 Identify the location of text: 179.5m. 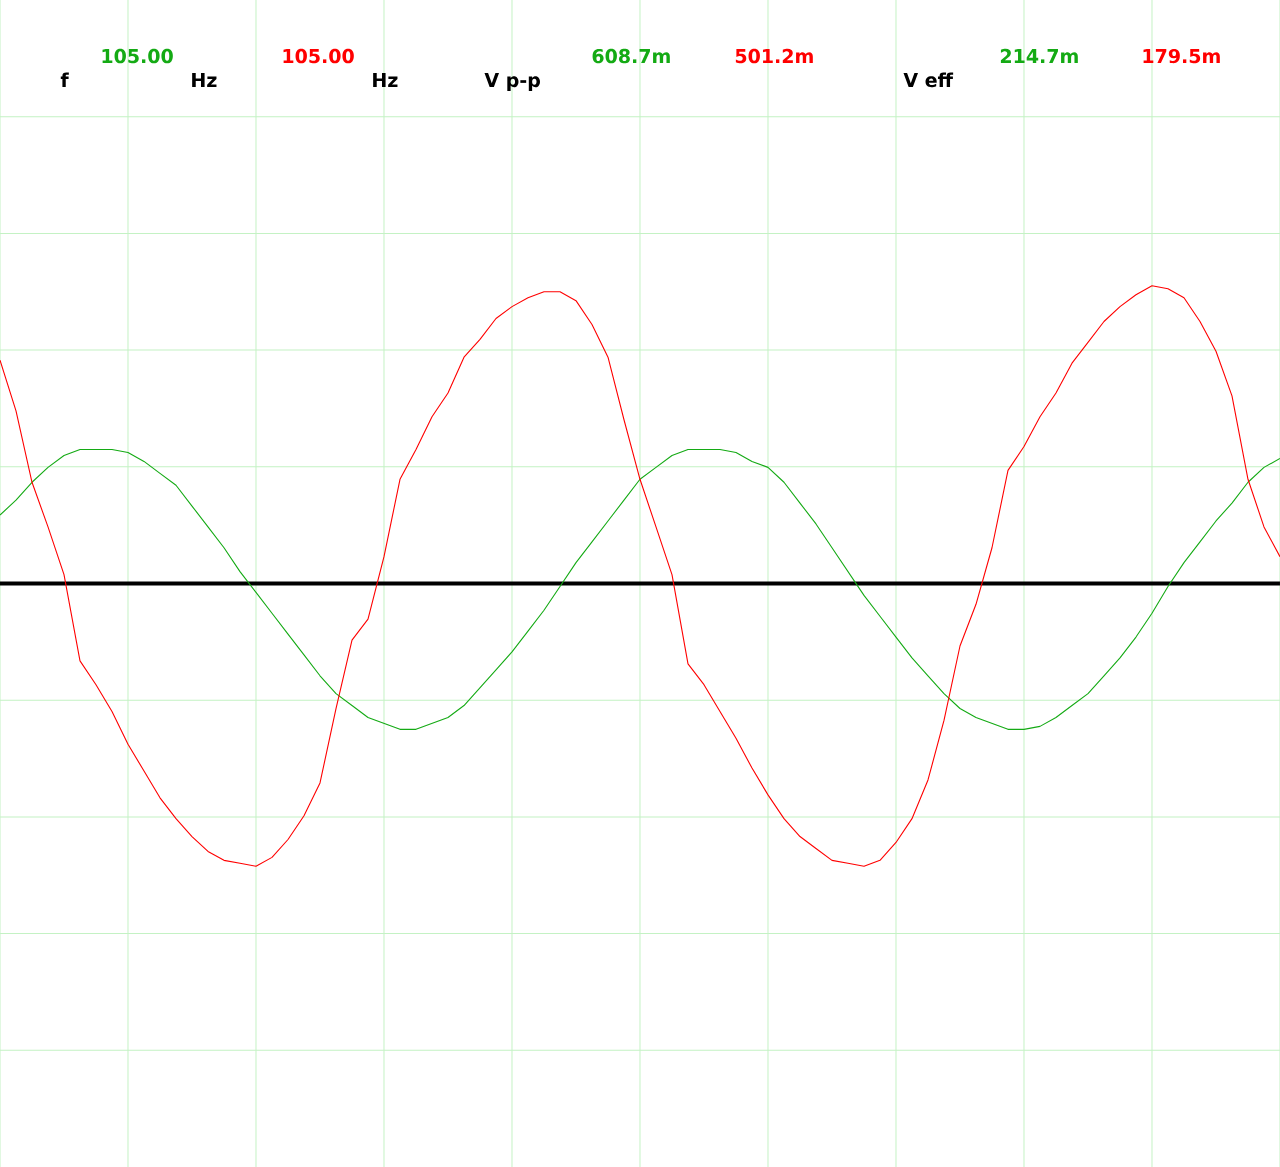
(1181, 56).